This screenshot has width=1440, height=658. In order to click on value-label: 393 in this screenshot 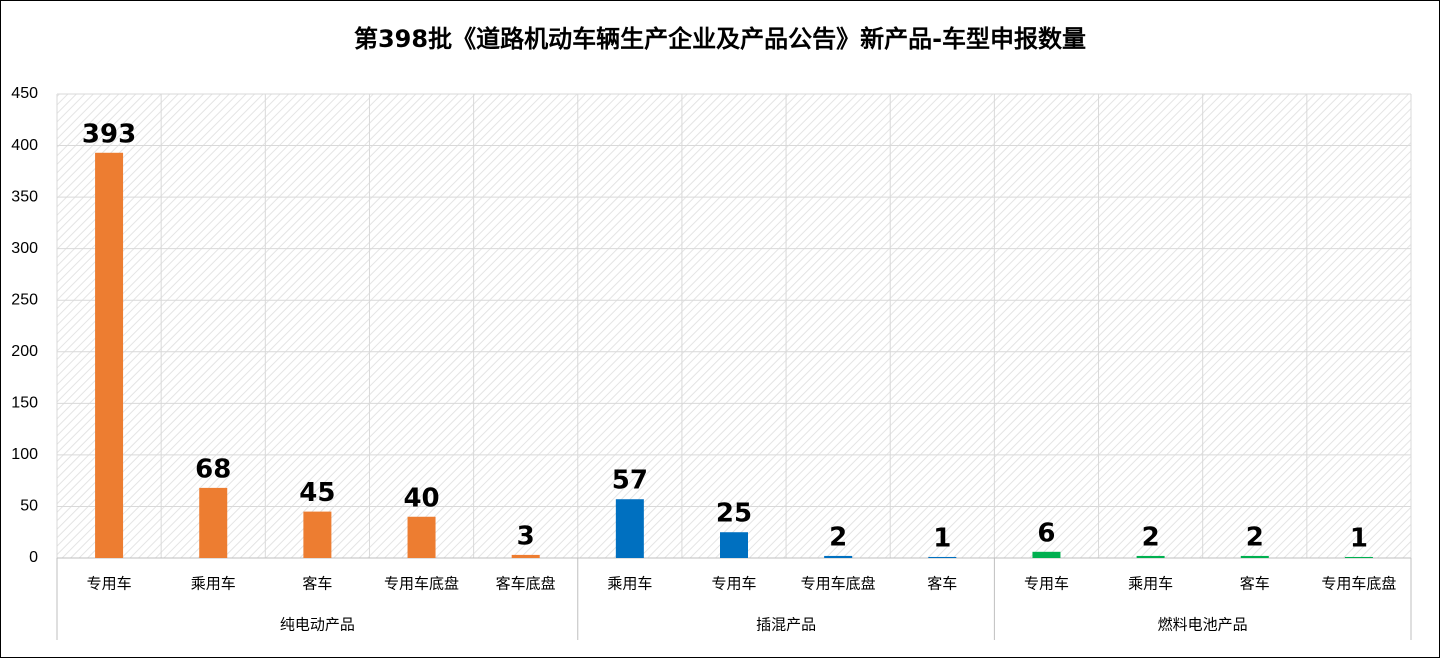, I will do `click(109, 134)`.